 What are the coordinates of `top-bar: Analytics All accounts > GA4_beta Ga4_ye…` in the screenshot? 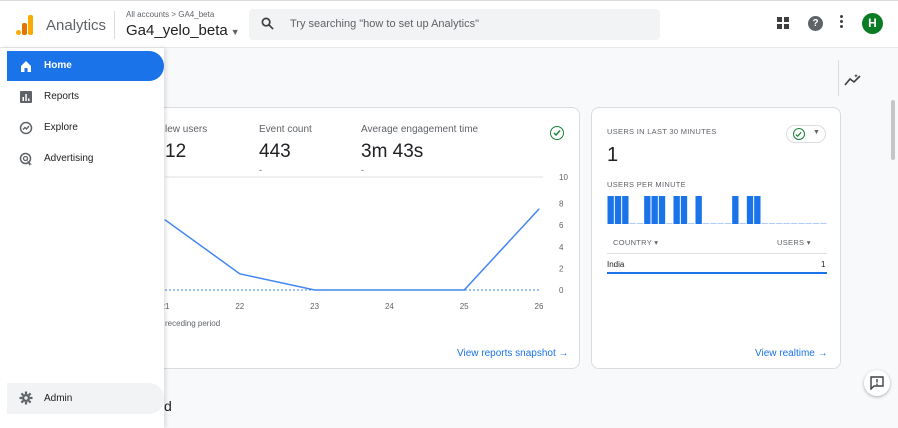 It's located at (449, 24).